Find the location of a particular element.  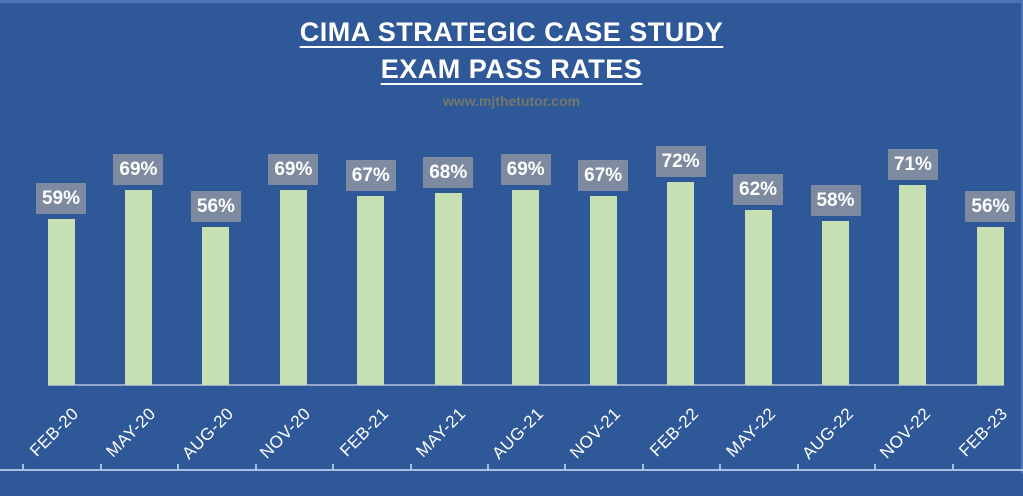

data-label-may-20: 69% is located at coordinates (138, 169).